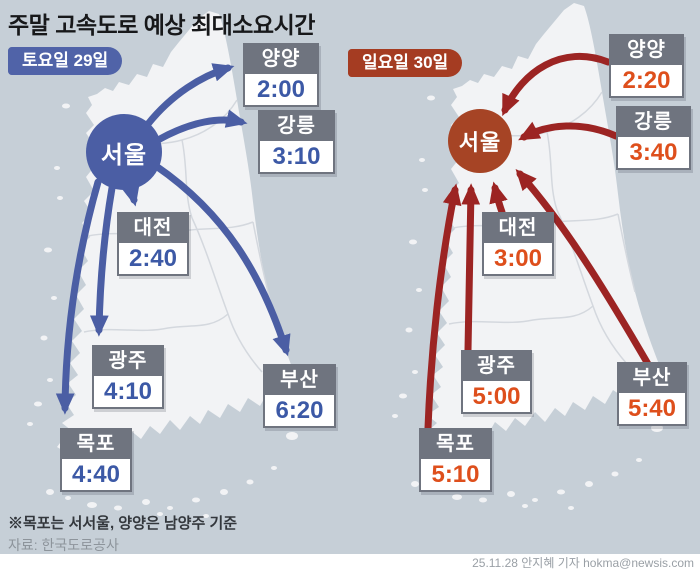 The width and height of the screenshot is (700, 573). I want to click on travel-time: 4:40, so click(96, 474).